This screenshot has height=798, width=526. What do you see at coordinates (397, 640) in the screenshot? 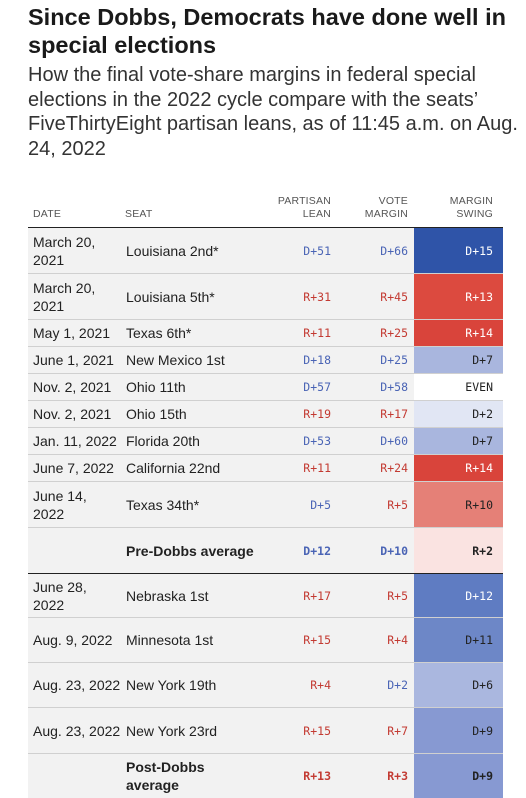
I see `row-vote-margin: R+4` at bounding box center [397, 640].